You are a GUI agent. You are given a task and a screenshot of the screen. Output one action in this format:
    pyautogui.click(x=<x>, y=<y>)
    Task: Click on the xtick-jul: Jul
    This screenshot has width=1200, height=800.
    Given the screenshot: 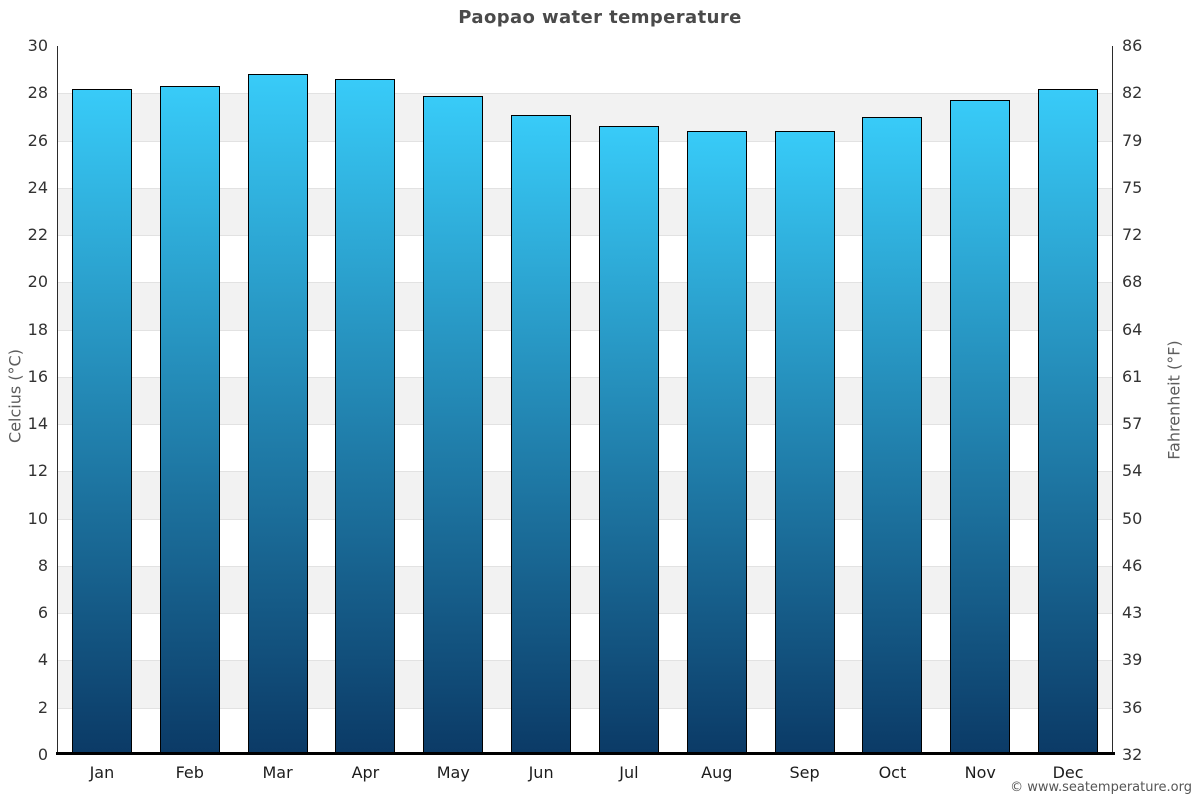 What is the action you would take?
    pyautogui.click(x=629, y=772)
    